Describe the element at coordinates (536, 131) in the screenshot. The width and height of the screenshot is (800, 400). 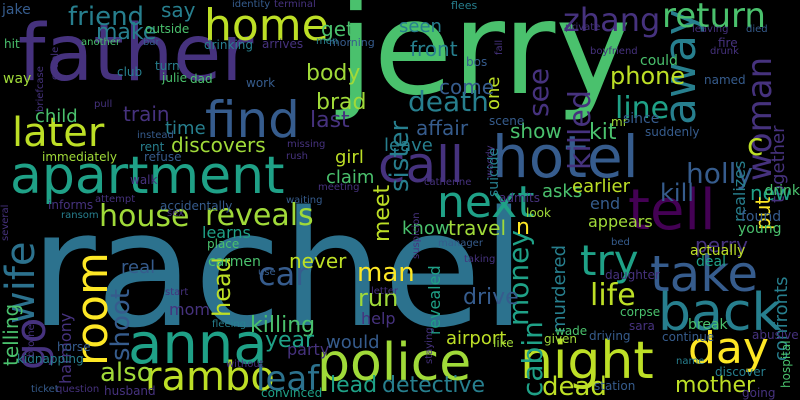
I see `word-show: show` at that location.